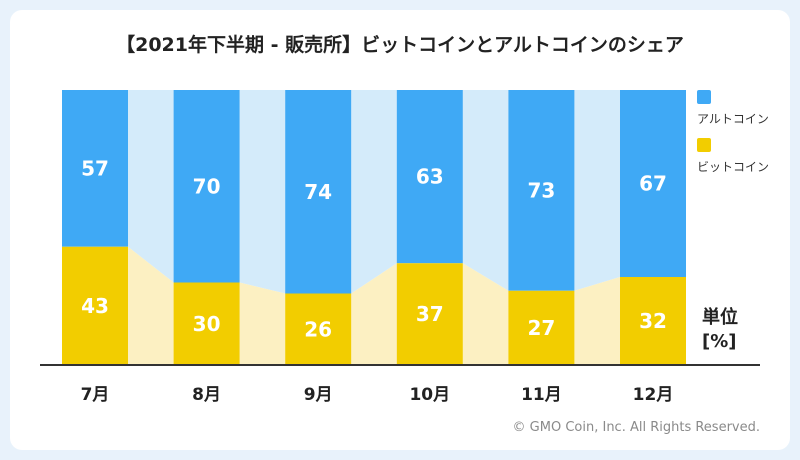 This screenshot has width=800, height=460. I want to click on data-label-bitcoin: 32, so click(653, 321).